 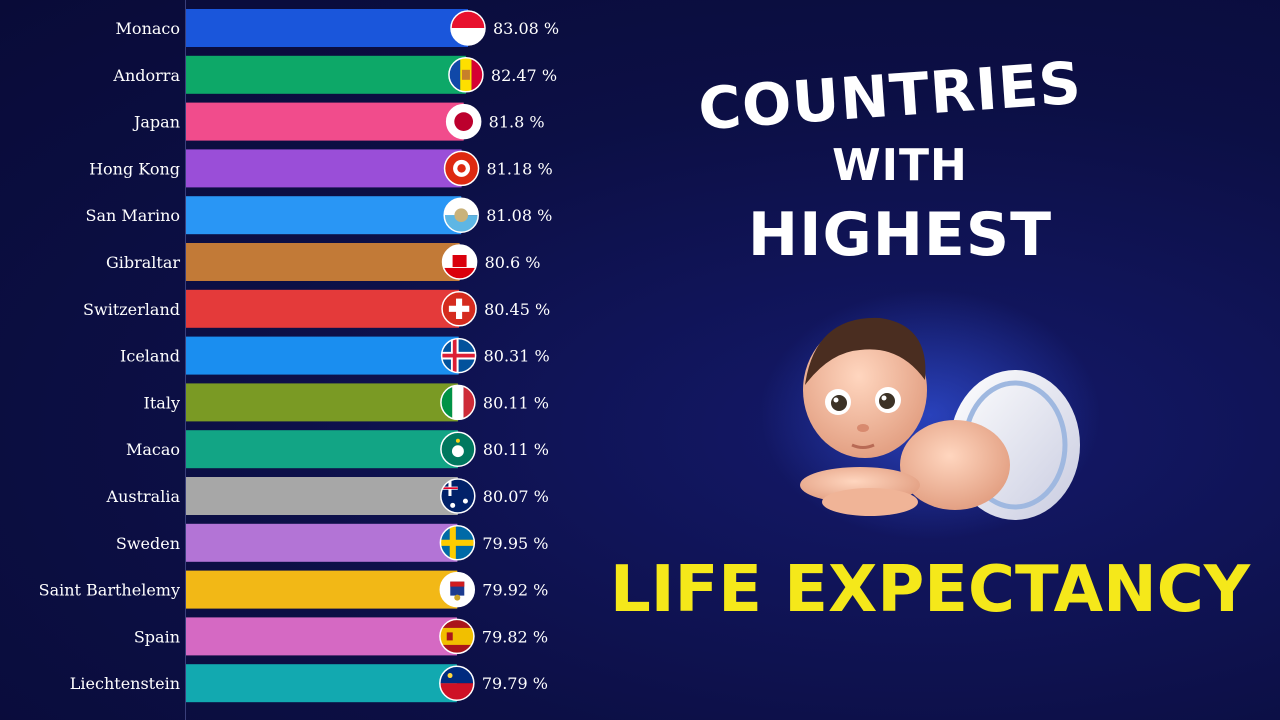 What do you see at coordinates (515, 683) in the screenshot?
I see `value-label-liechtenstein: 79.79 %` at bounding box center [515, 683].